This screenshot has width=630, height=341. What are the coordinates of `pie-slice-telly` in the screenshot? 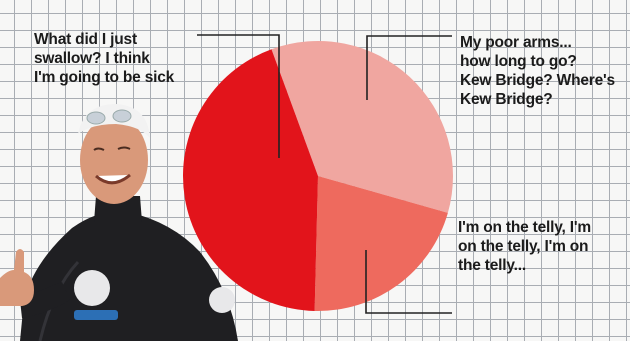 It's located at (381, 243).